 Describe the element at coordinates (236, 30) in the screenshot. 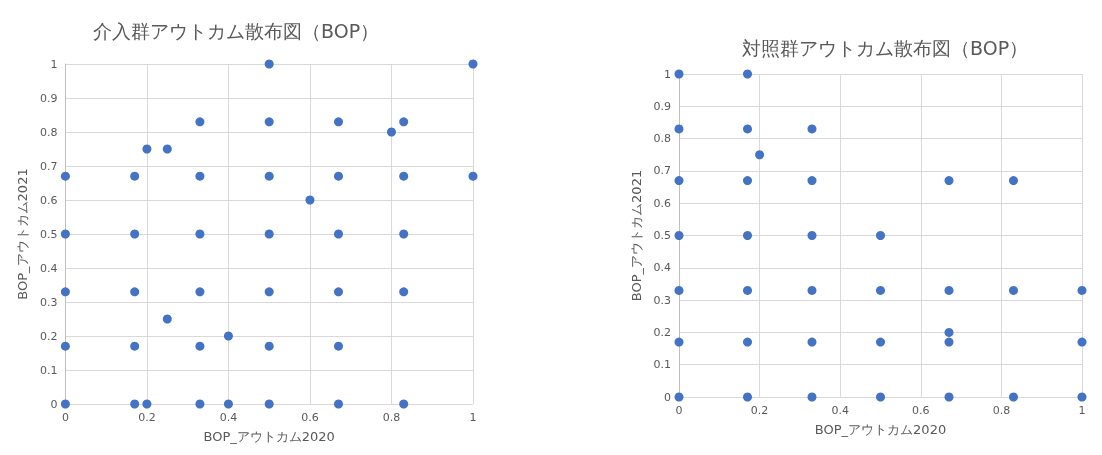

I see `chart-title: 介入群アウトカム散布図（BOP）` at that location.